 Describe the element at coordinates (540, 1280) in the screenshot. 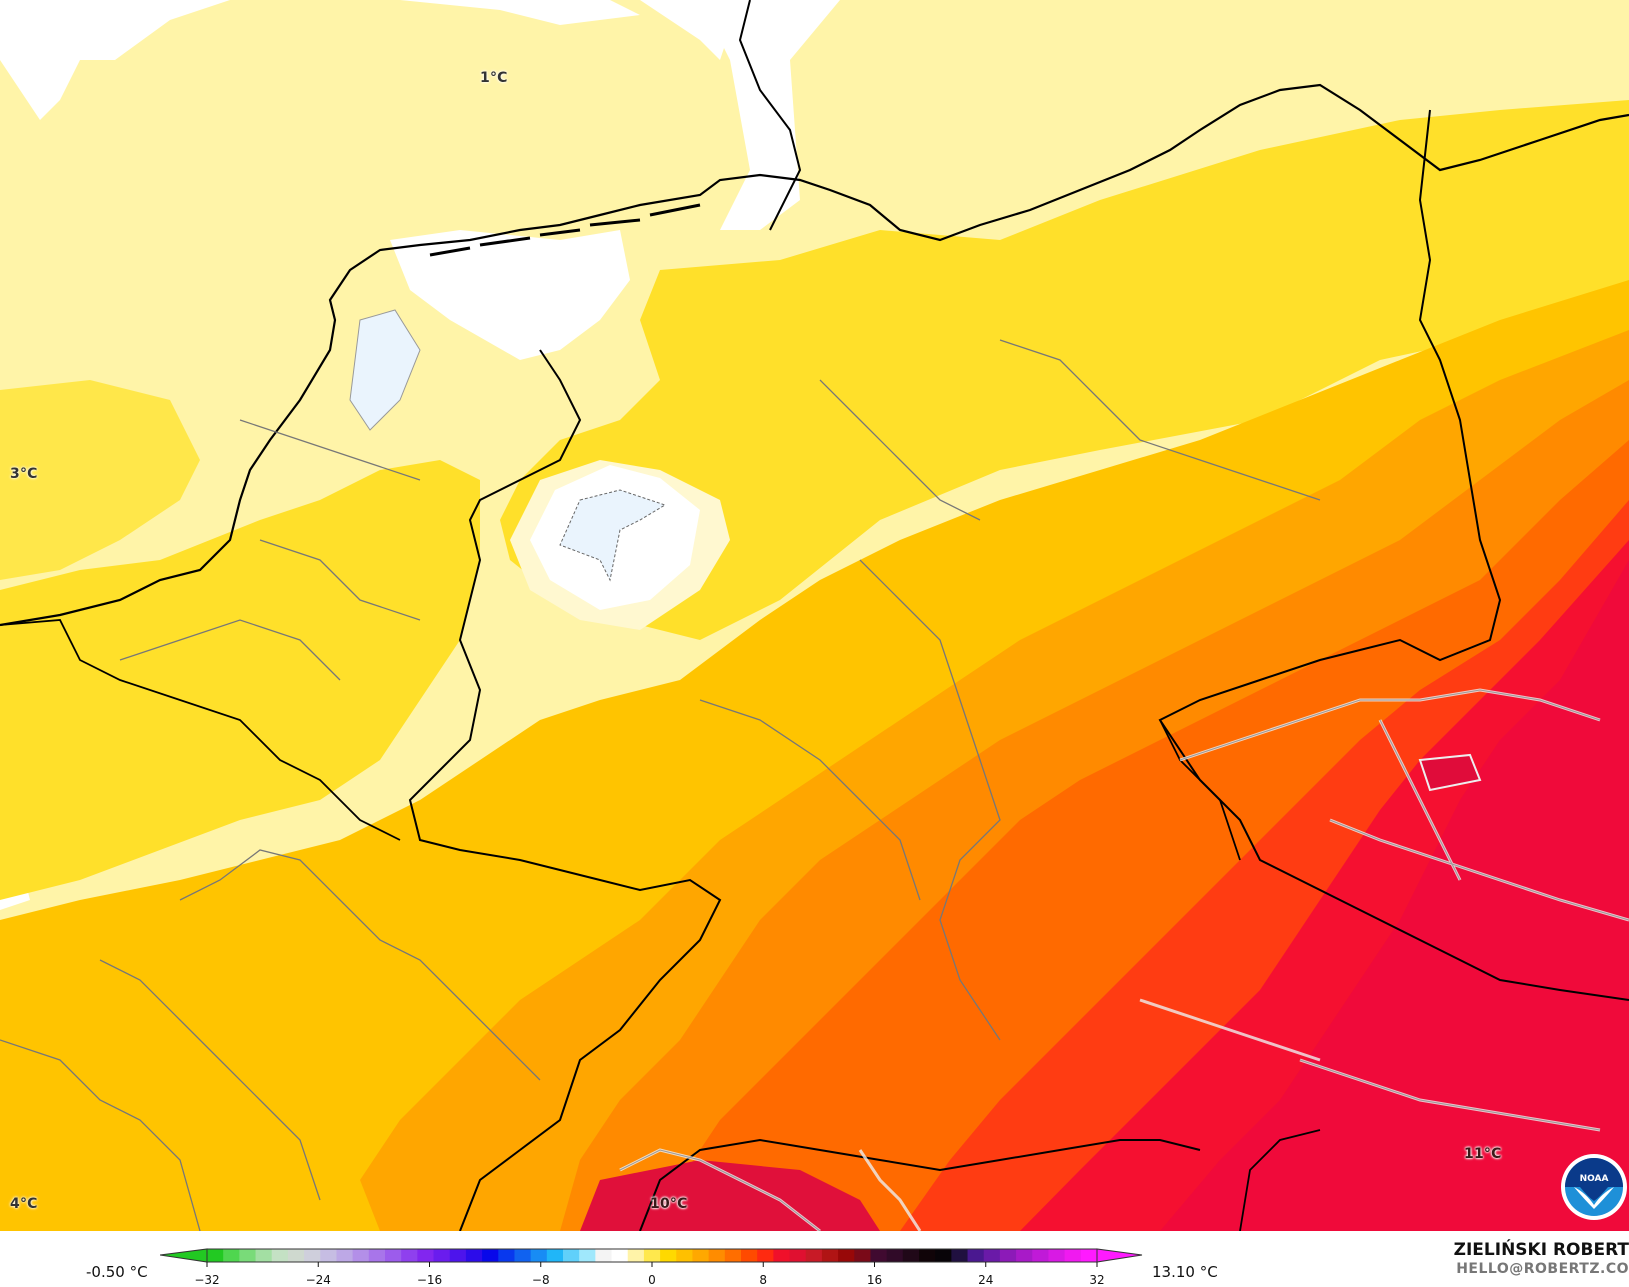

I see `colorbar-tick-label: −8` at that location.